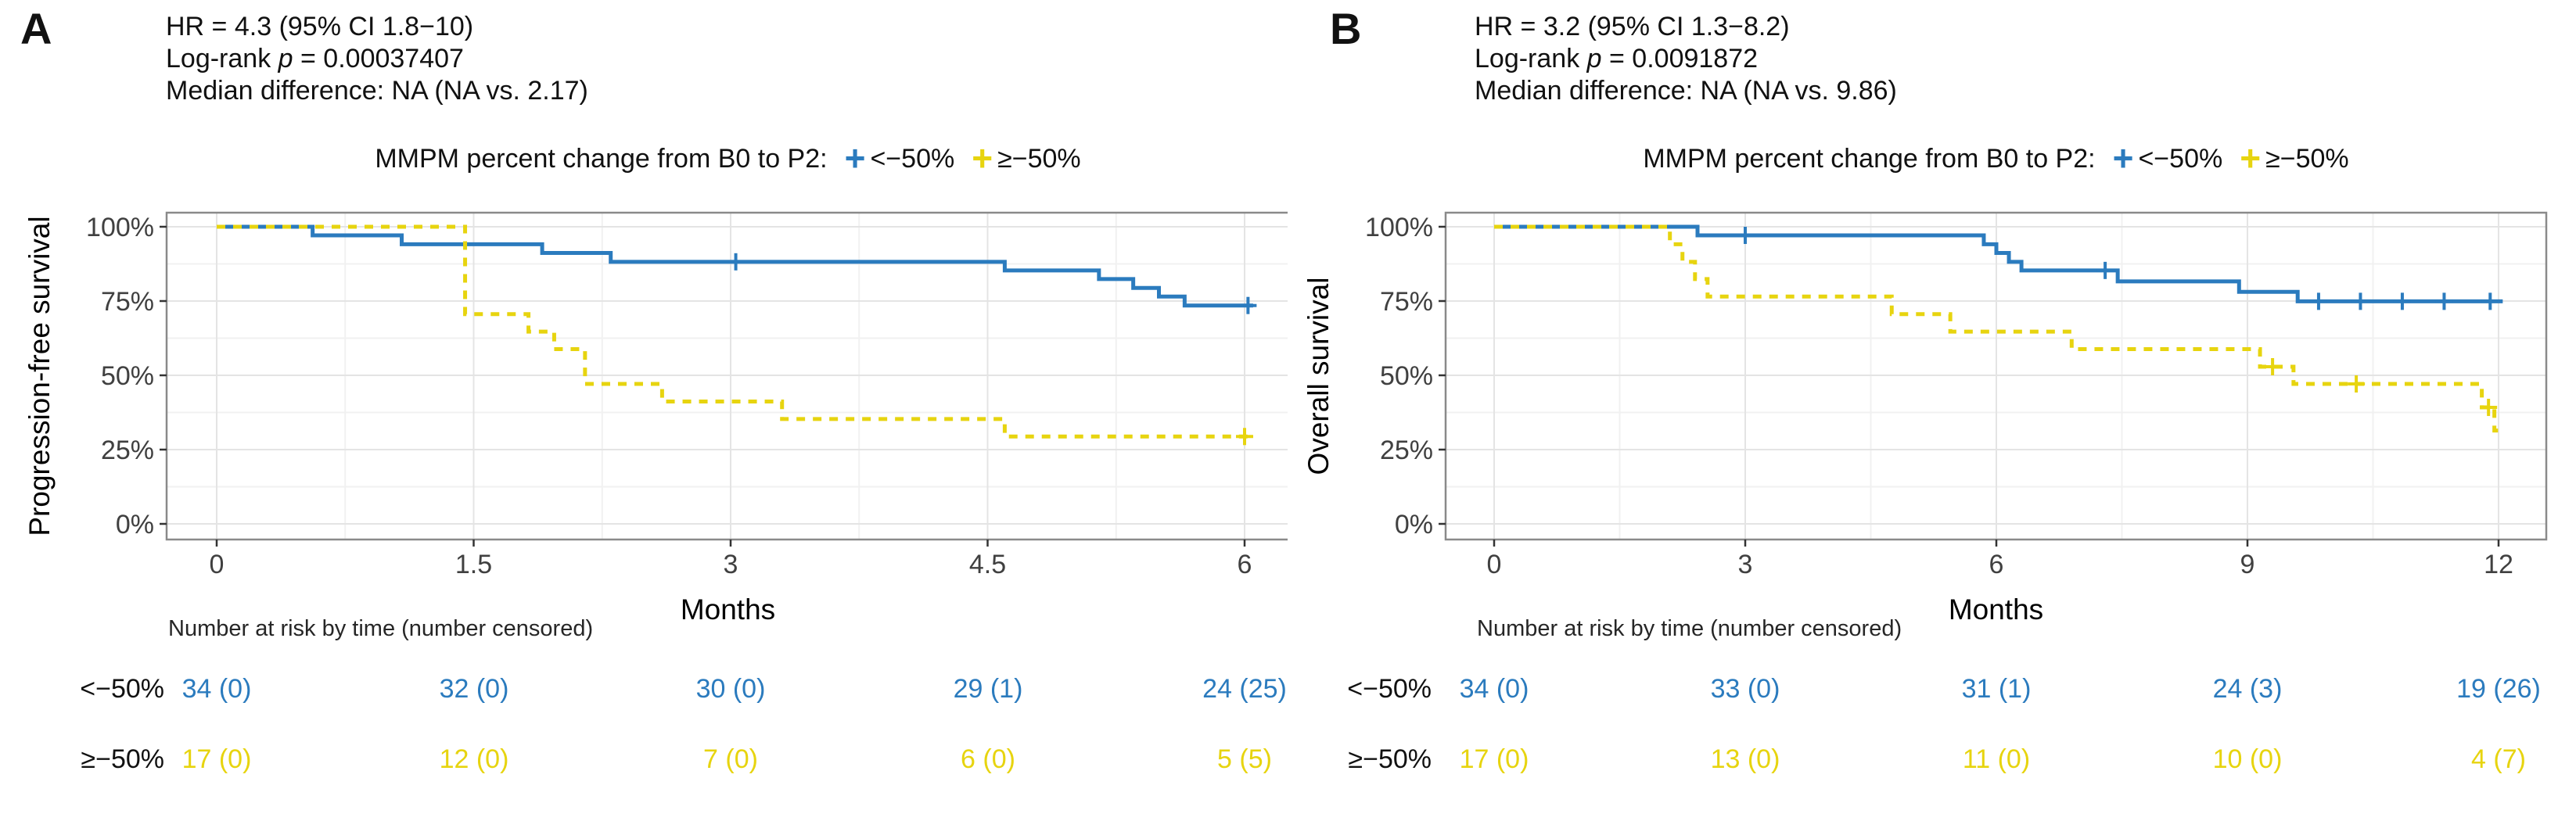 This screenshot has height=821, width=2576. What do you see at coordinates (36, 28) in the screenshot?
I see `panel-label-a: A` at bounding box center [36, 28].